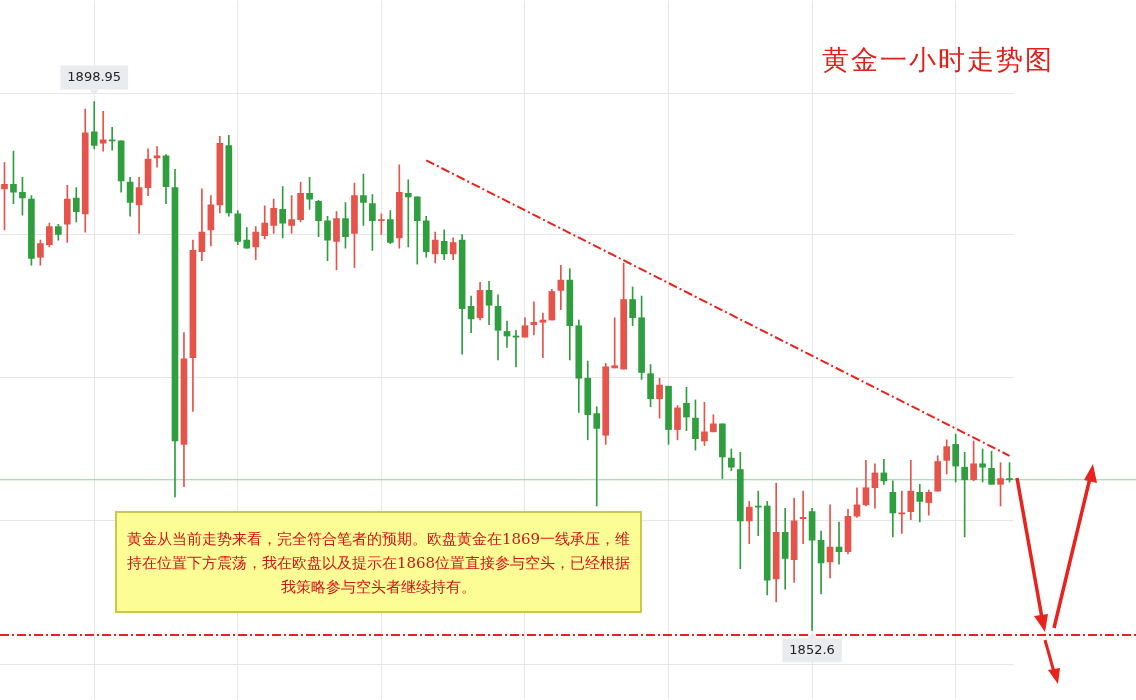 Image resolution: width=1136 pixels, height=700 pixels. I want to click on annotation: 1898.95, so click(94, 76).